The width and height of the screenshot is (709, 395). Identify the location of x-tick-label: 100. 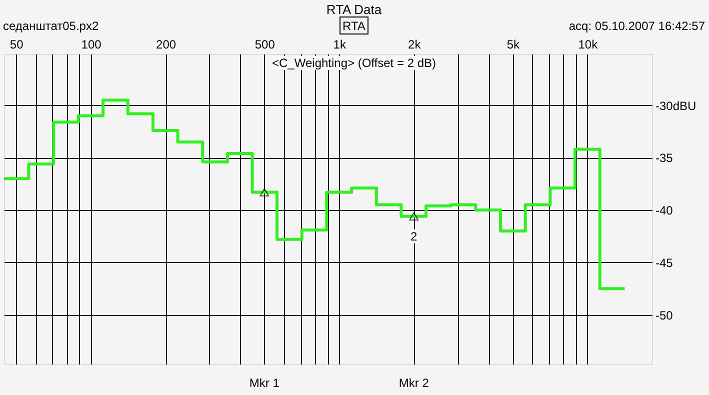
(91, 45).